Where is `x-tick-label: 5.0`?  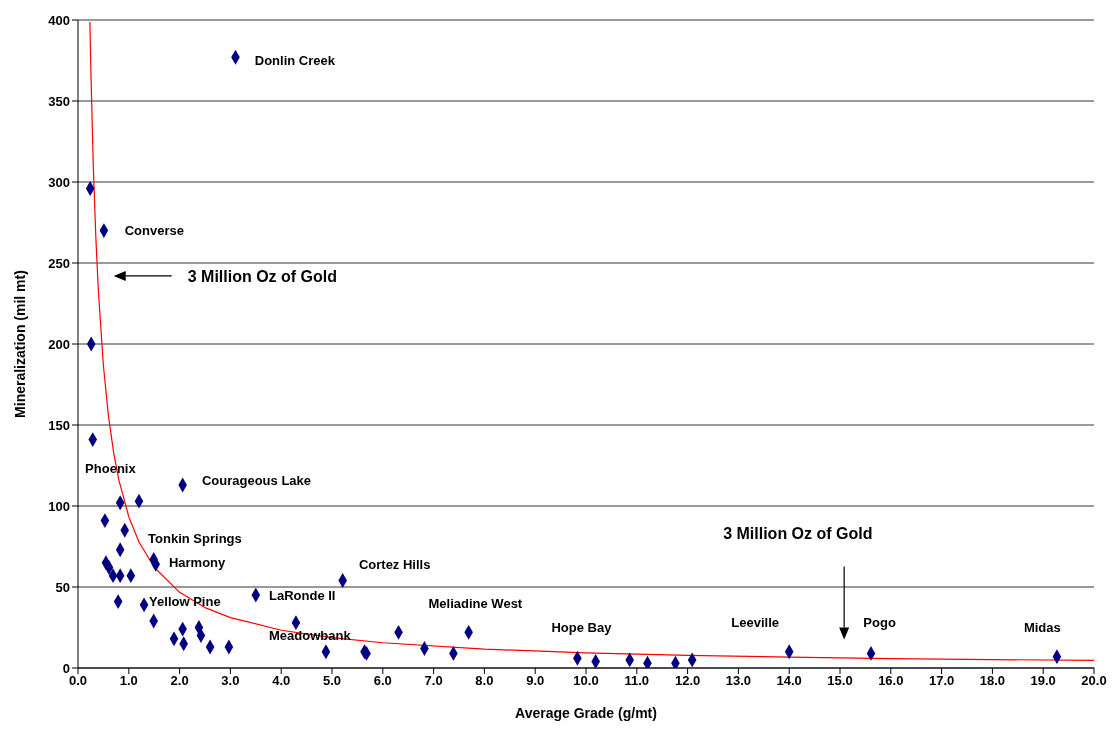 x-tick-label: 5.0 is located at coordinates (332, 681).